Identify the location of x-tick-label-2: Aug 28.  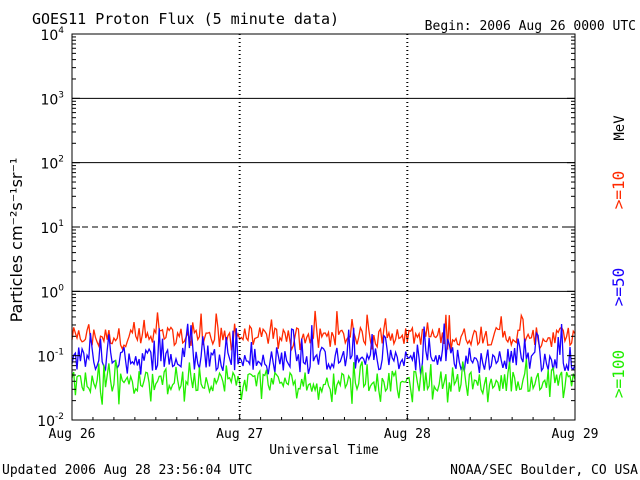
(407, 434).